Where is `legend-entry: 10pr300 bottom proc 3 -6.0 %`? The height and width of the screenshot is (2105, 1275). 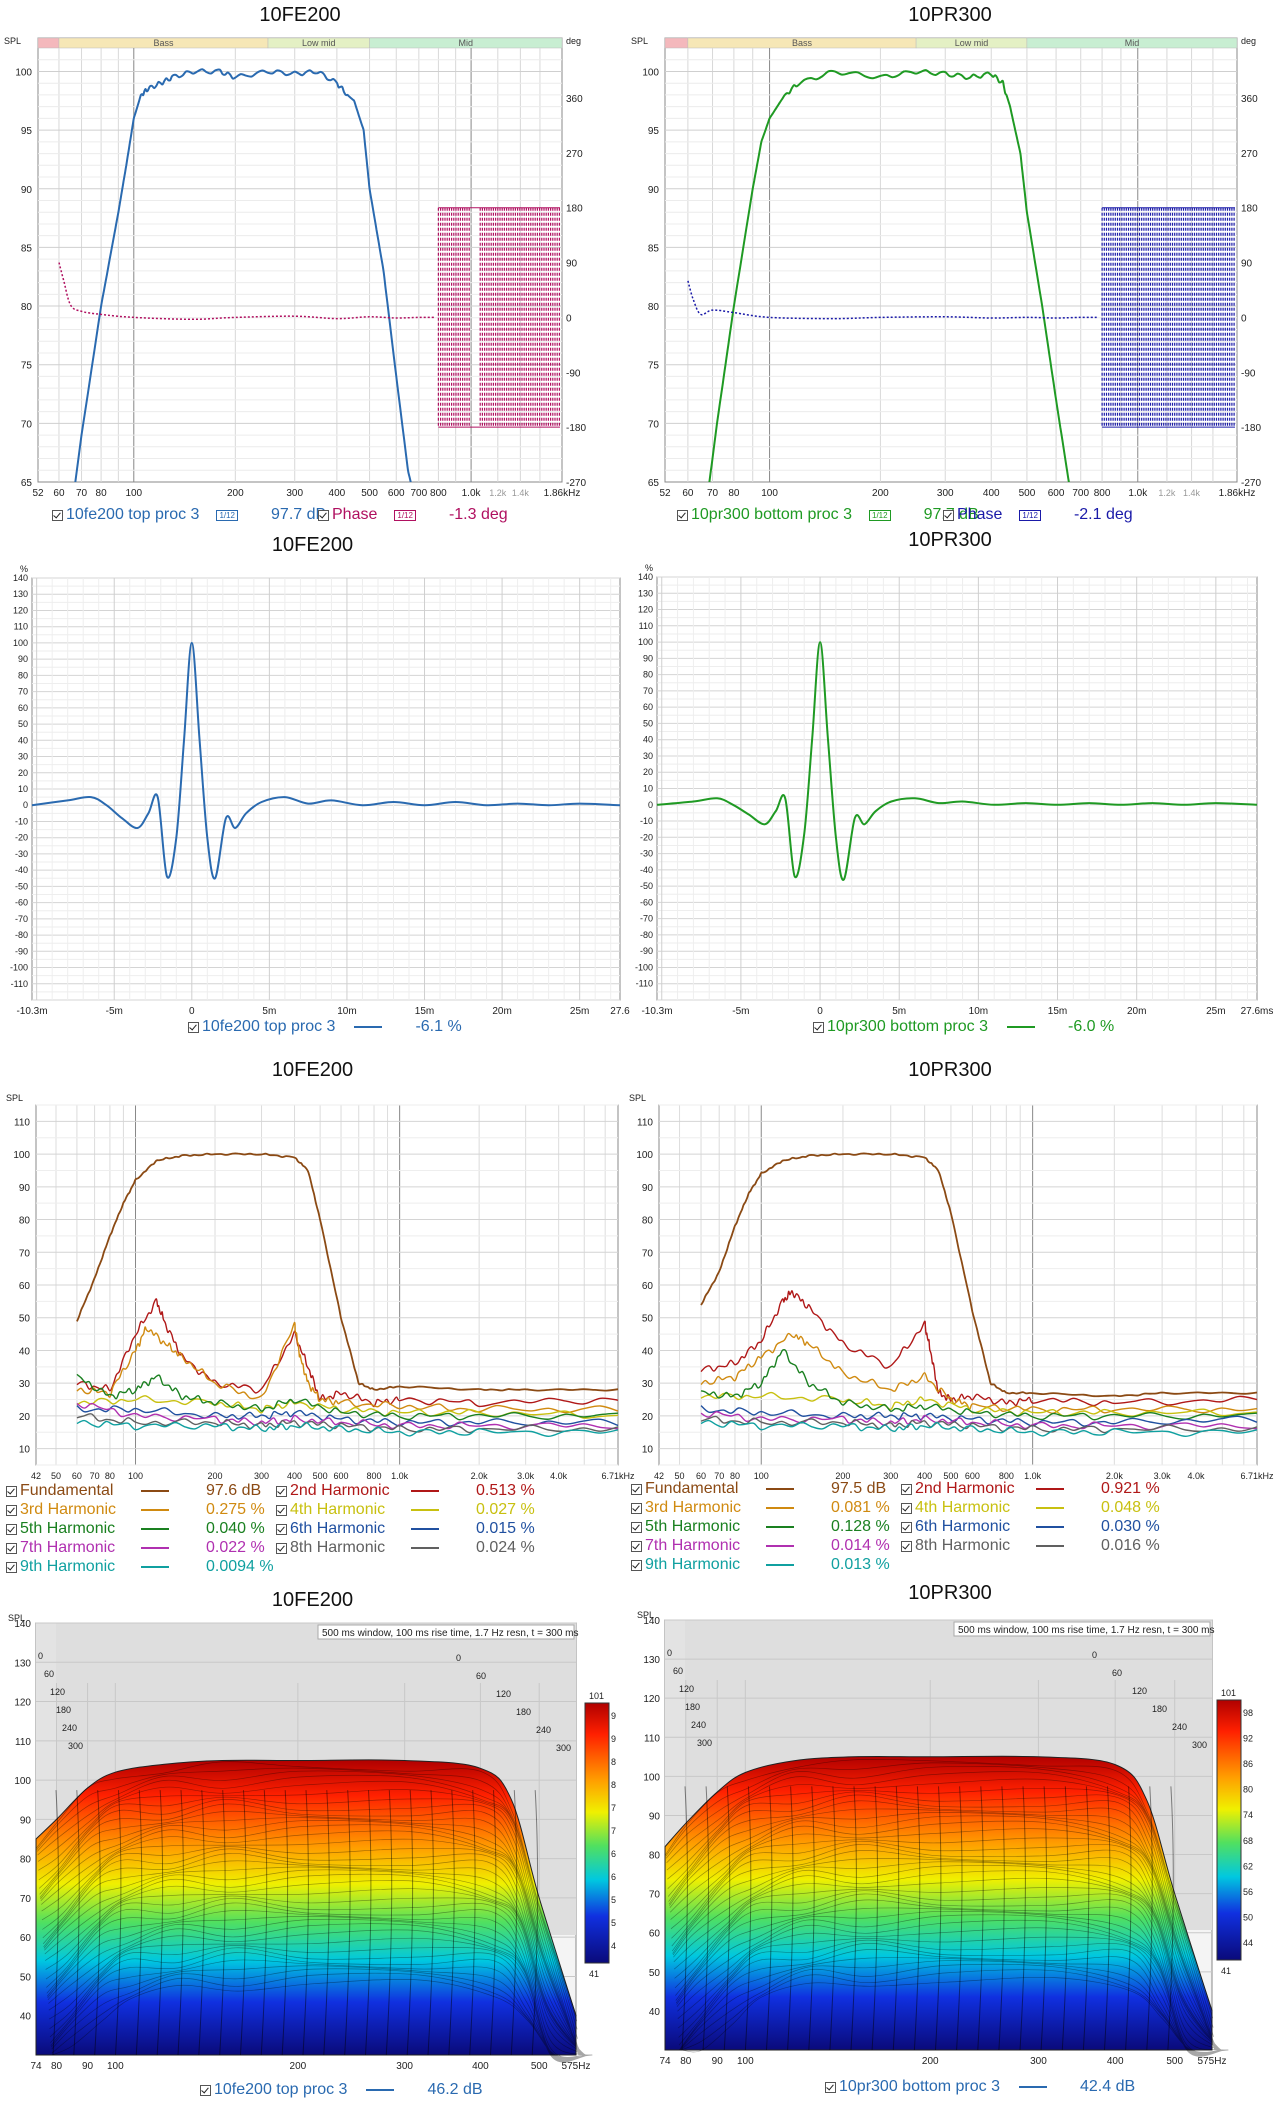 legend-entry: 10pr300 bottom proc 3 -6.0 % is located at coordinates (963, 1027).